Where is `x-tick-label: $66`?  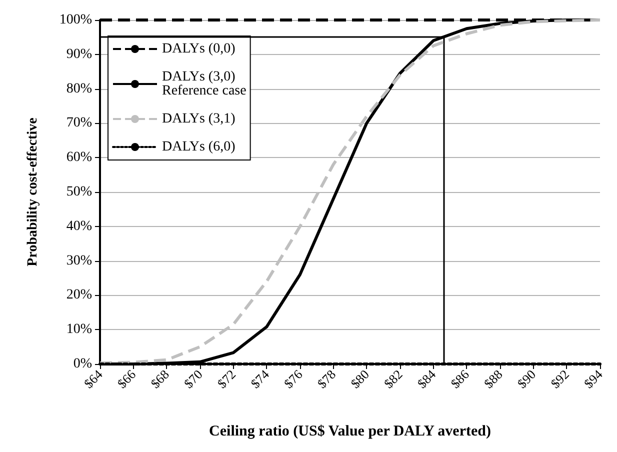 x-tick-label: $66 is located at coordinates (126, 379).